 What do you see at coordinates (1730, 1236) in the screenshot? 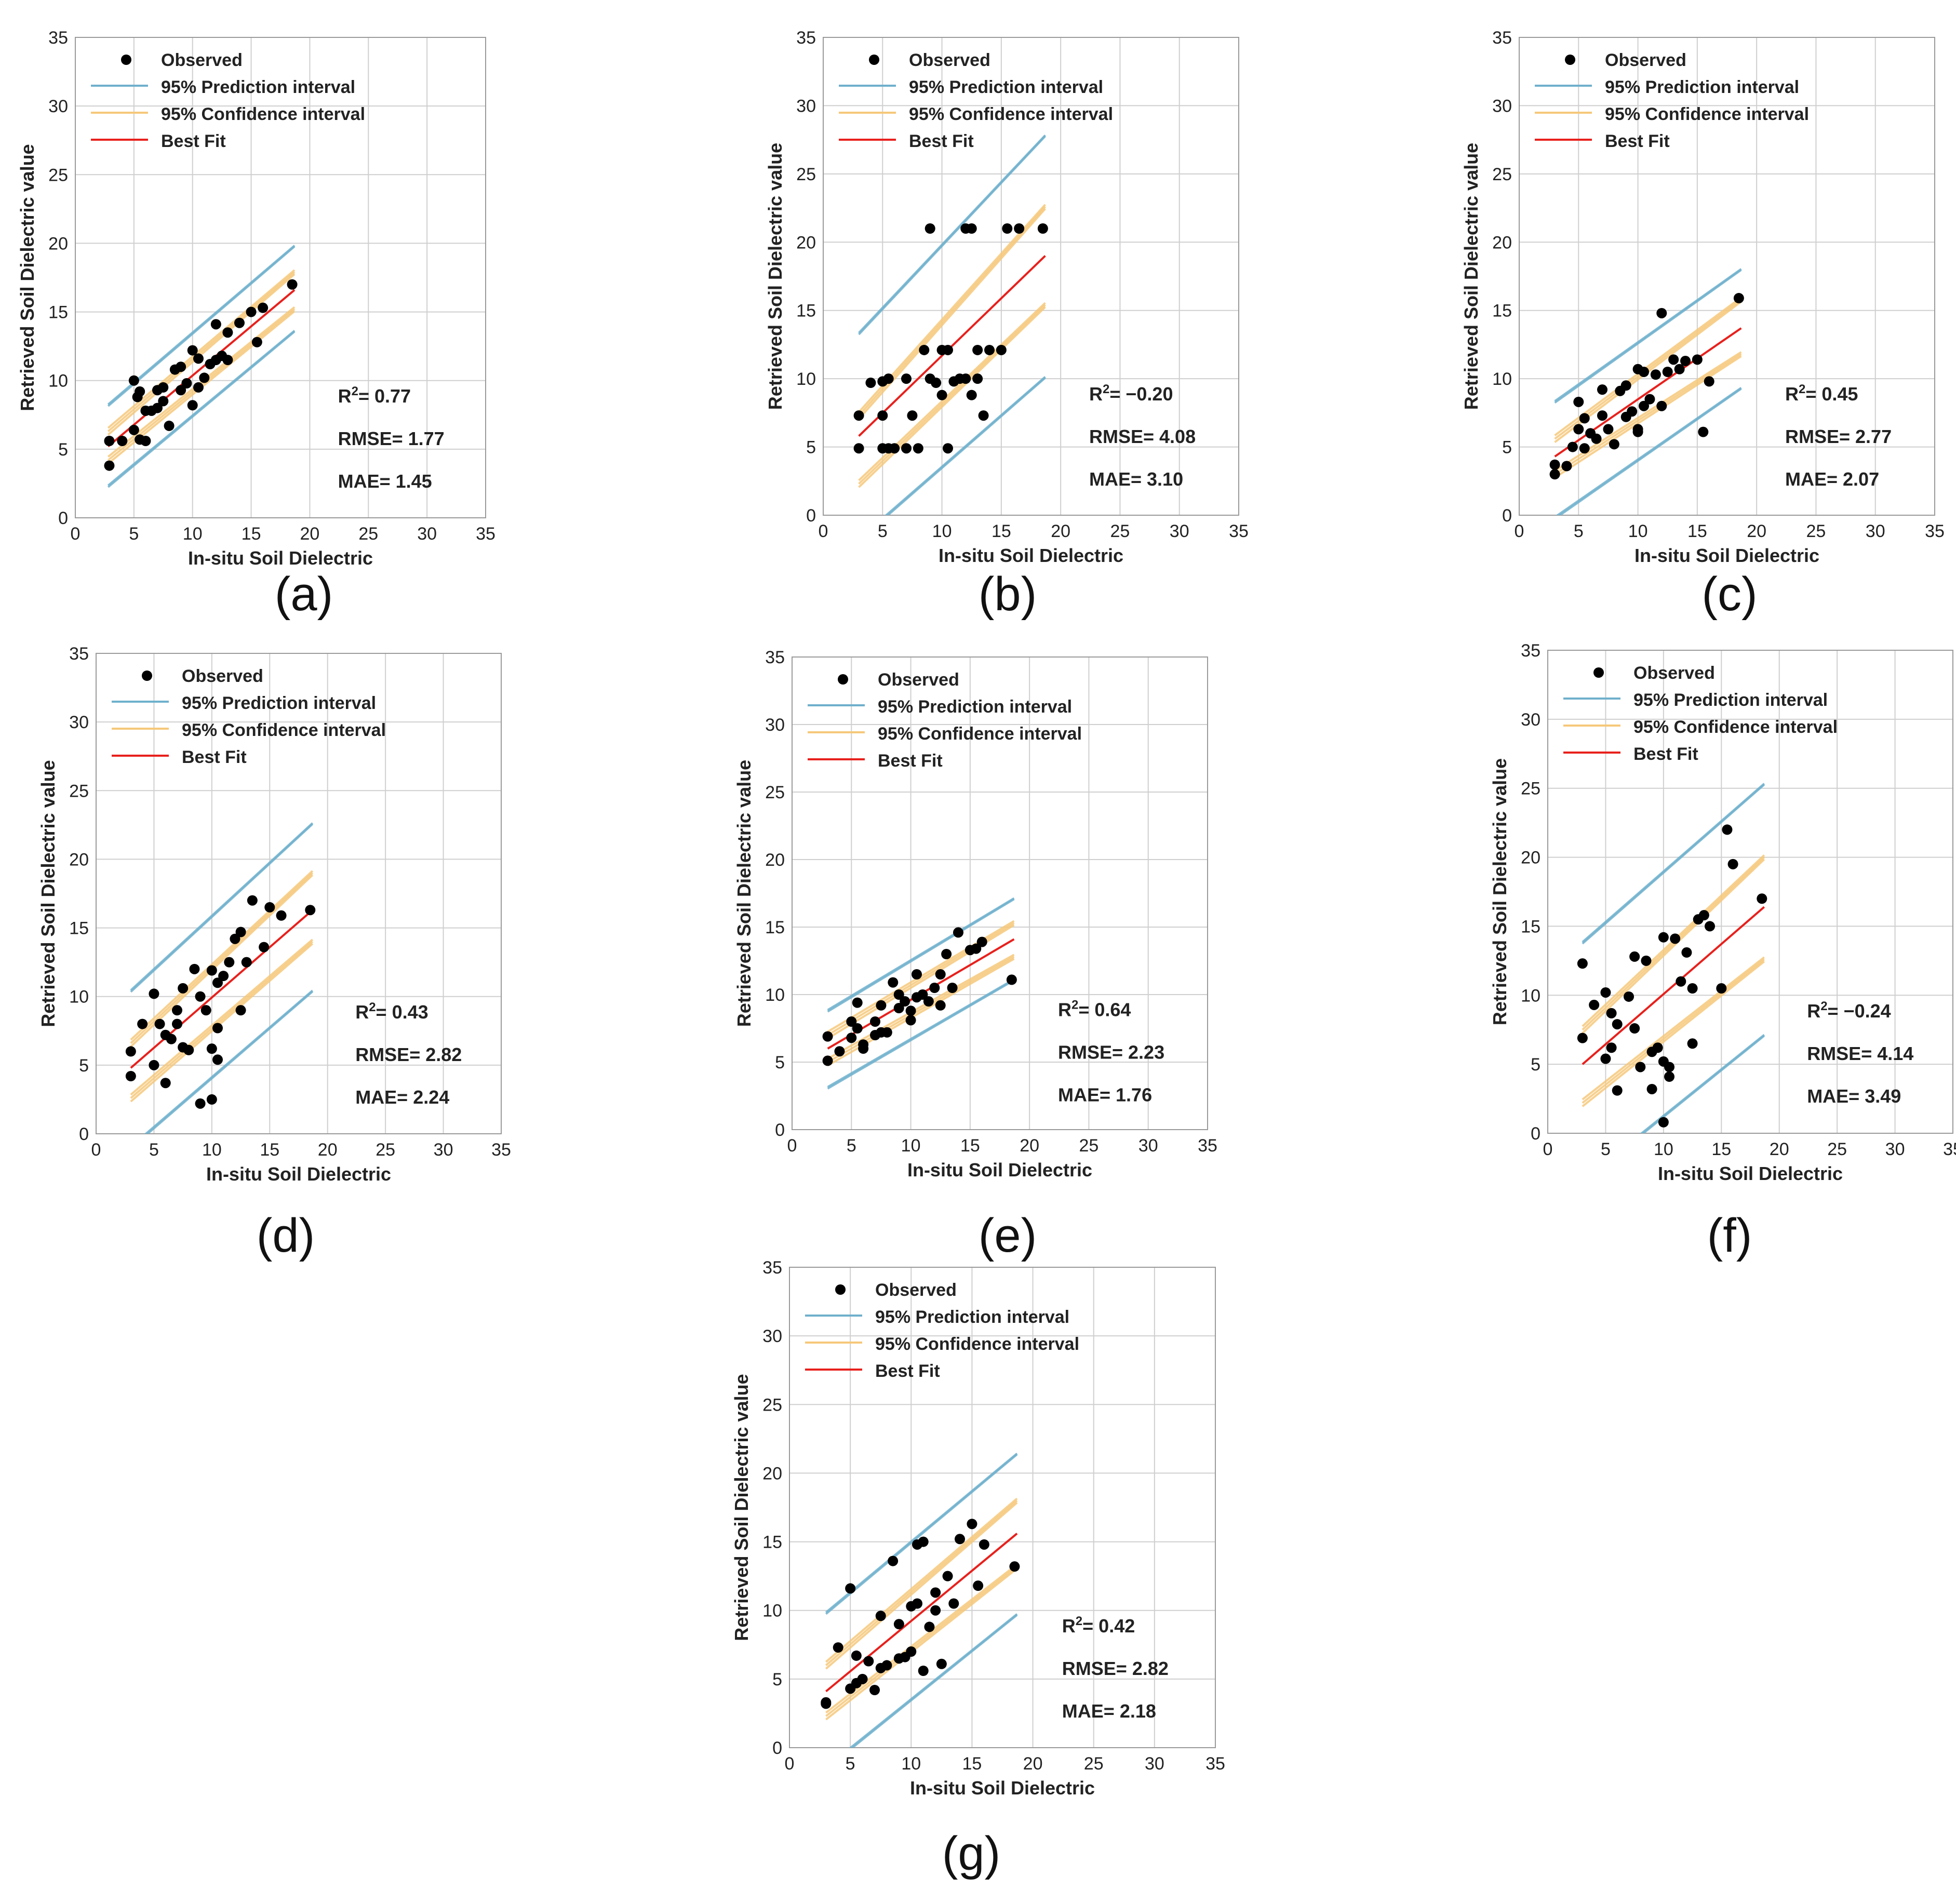
I see `panel-label: (f)` at bounding box center [1730, 1236].